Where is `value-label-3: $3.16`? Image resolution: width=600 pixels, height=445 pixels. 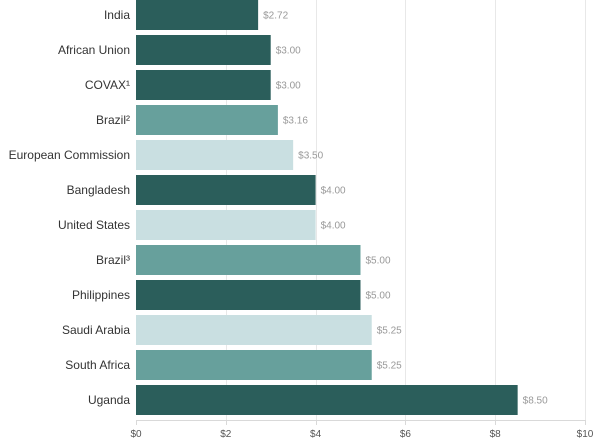
value-label-3: $3.16 is located at coordinates (295, 121).